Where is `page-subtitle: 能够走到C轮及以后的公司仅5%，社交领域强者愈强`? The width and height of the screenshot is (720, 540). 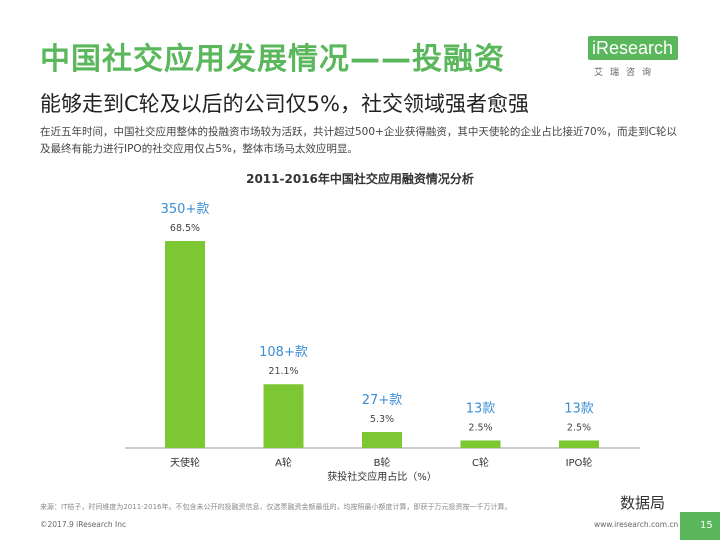
page-subtitle: 能够走到C轮及以后的公司仅5%，社交领域强者愈强 is located at coordinates (284, 104).